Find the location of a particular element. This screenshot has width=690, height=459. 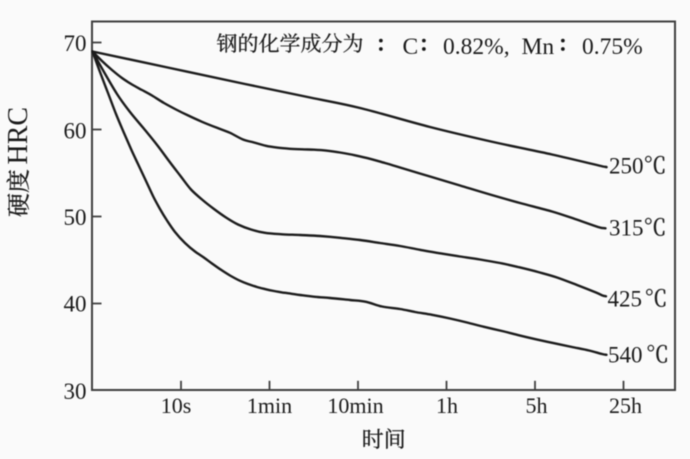

svg-text: 1min is located at coordinates (269, 405).